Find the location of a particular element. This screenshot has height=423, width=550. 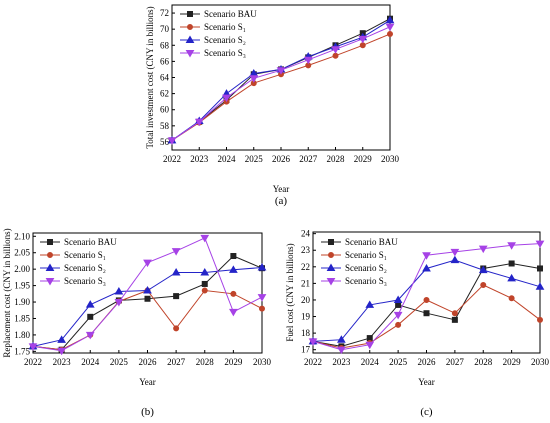

y-tick-label: 17 is located at coordinates (306, 350).